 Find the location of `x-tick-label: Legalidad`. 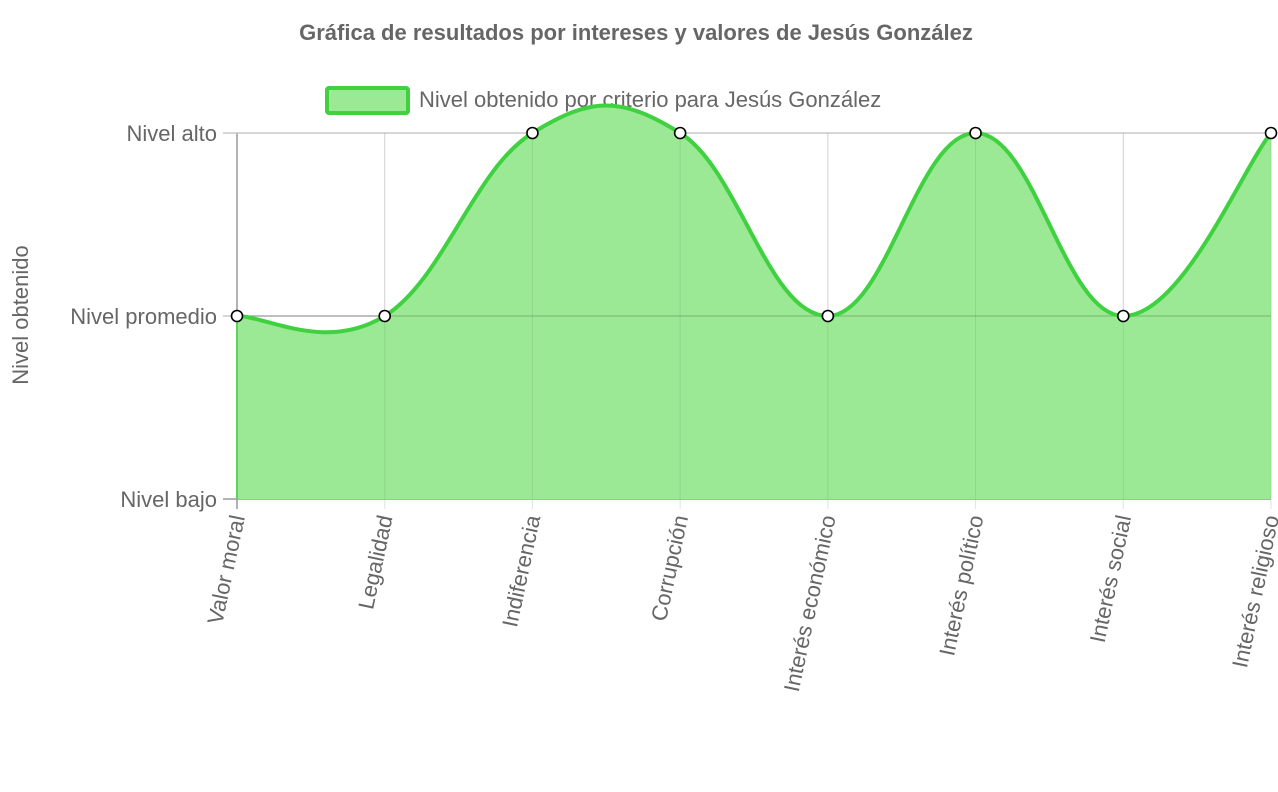

x-tick-label: Legalidad is located at coordinates (375, 562).